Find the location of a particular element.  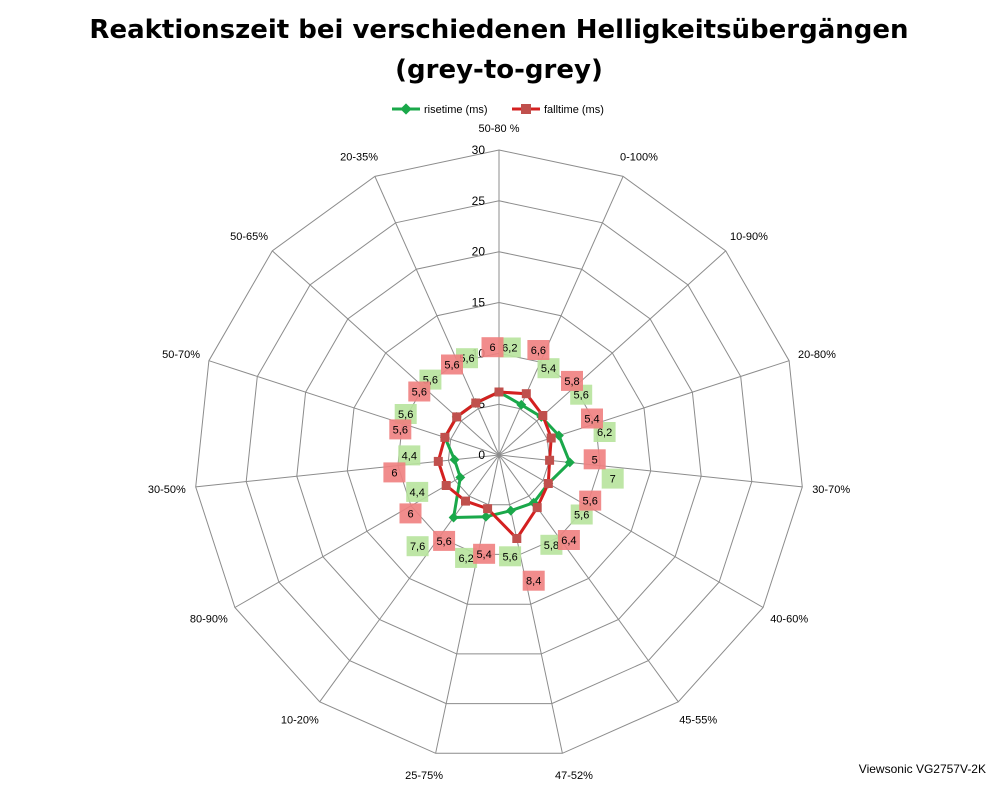

risetime-label-6: 5,8 is located at coordinates (551, 546).